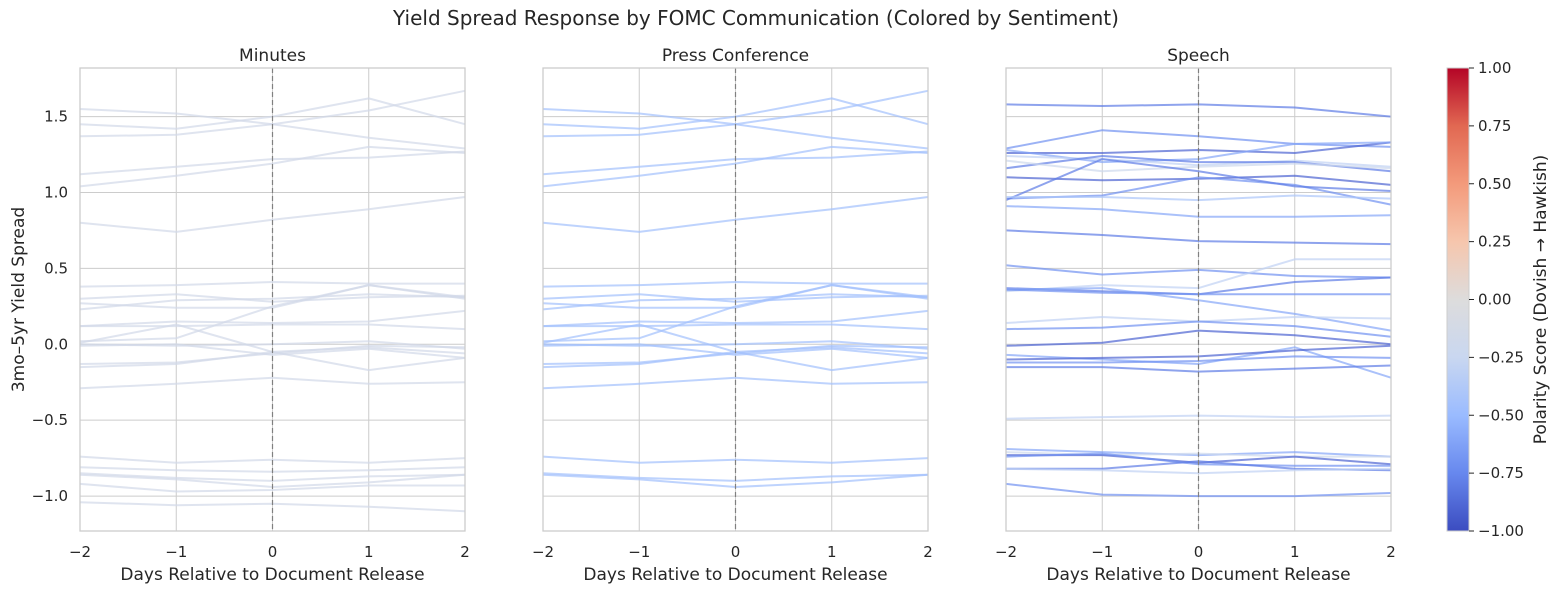 This screenshot has height=593, width=1559. I want to click on colorbar-tick-label: 0.25, so click(1494, 242).